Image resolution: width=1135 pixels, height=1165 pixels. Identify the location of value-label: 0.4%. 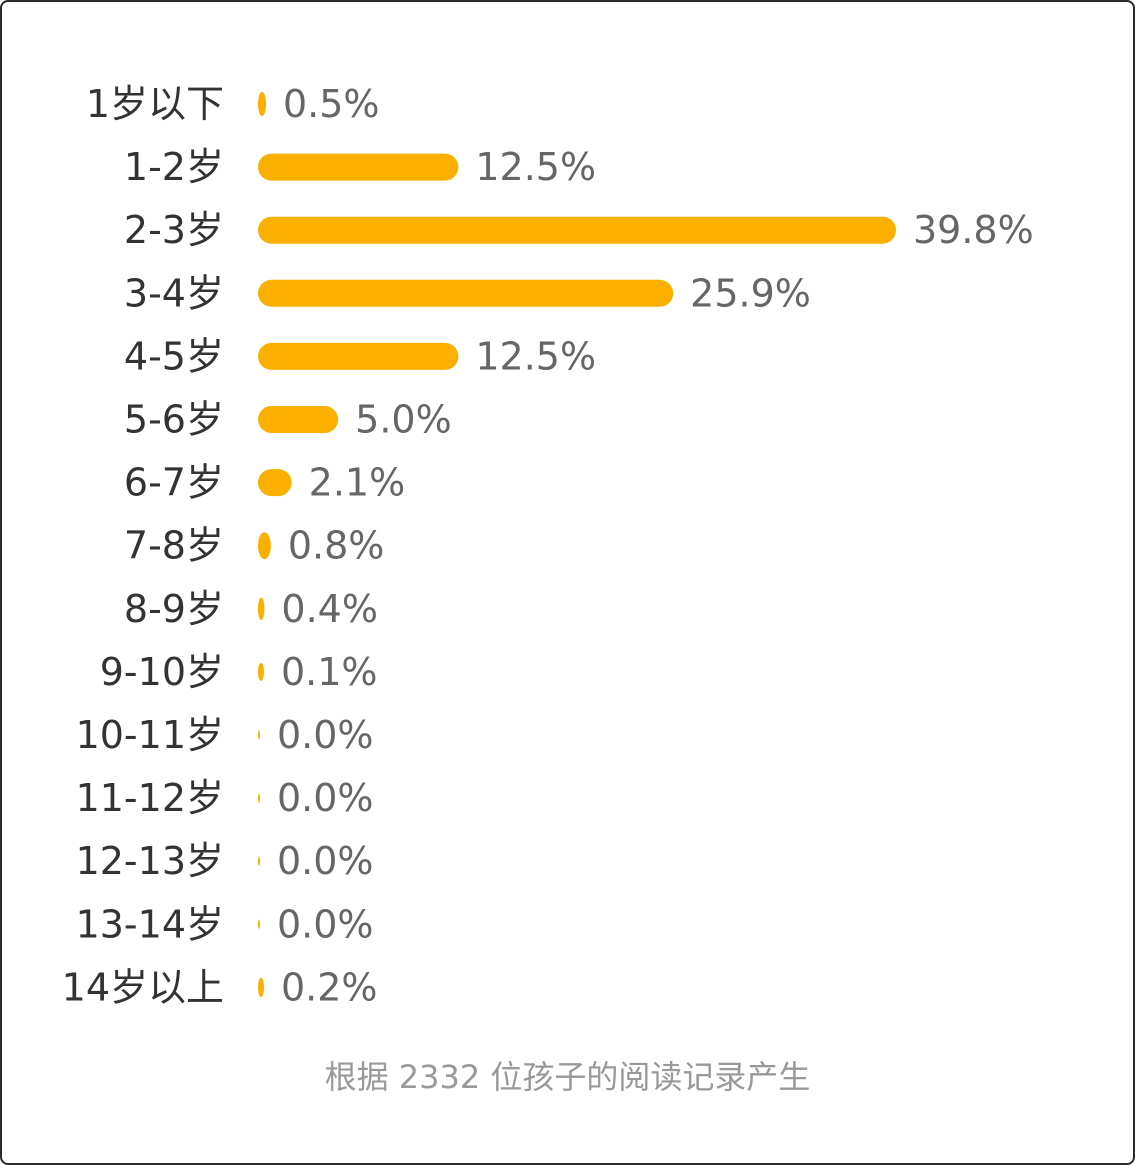
(329, 609).